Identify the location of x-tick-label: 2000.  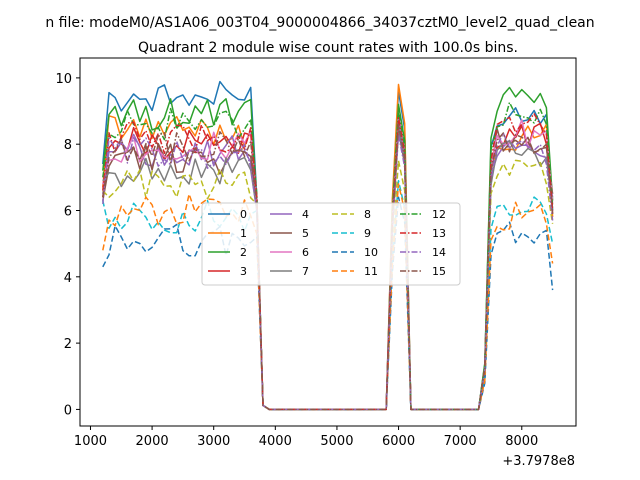
(152, 441).